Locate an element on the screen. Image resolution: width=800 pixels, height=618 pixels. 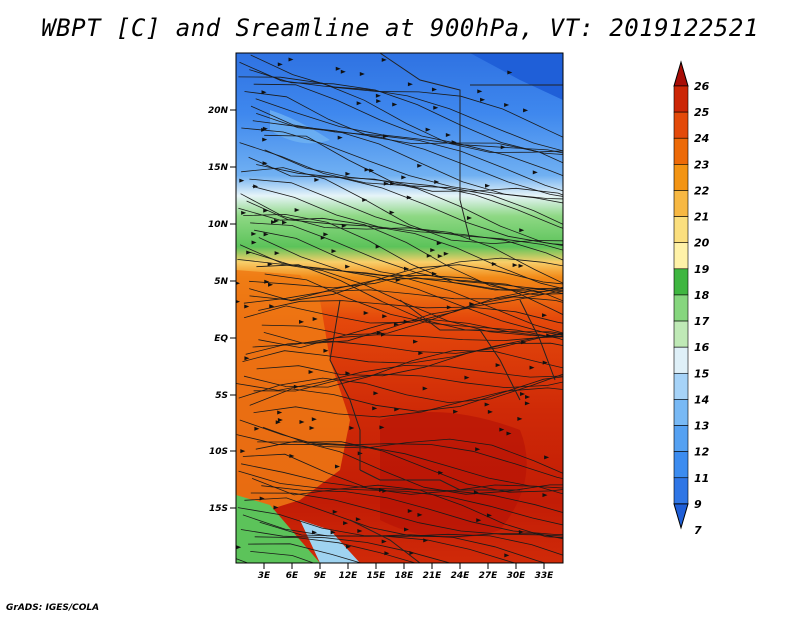
lat-axis: 20N 15N 10N 5N EQ 5S 10S 15S is located at coordinates (222, 310).